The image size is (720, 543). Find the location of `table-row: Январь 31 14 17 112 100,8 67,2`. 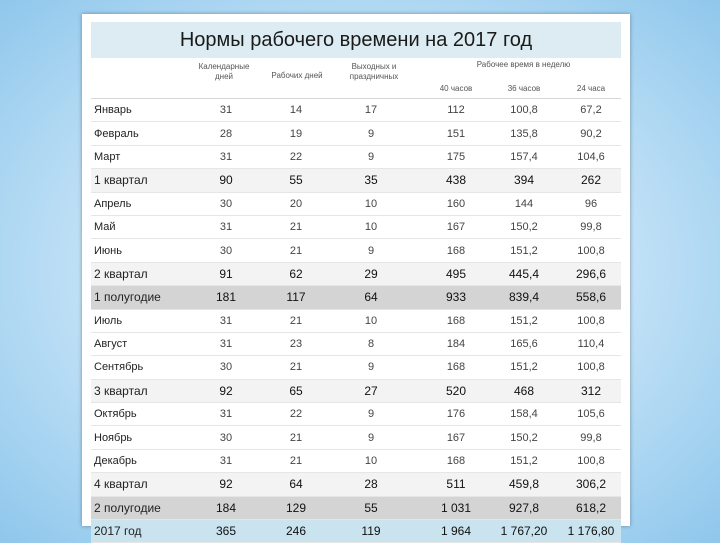

table-row: Январь 31 14 17 112 100,8 67,2 is located at coordinates (356, 111).